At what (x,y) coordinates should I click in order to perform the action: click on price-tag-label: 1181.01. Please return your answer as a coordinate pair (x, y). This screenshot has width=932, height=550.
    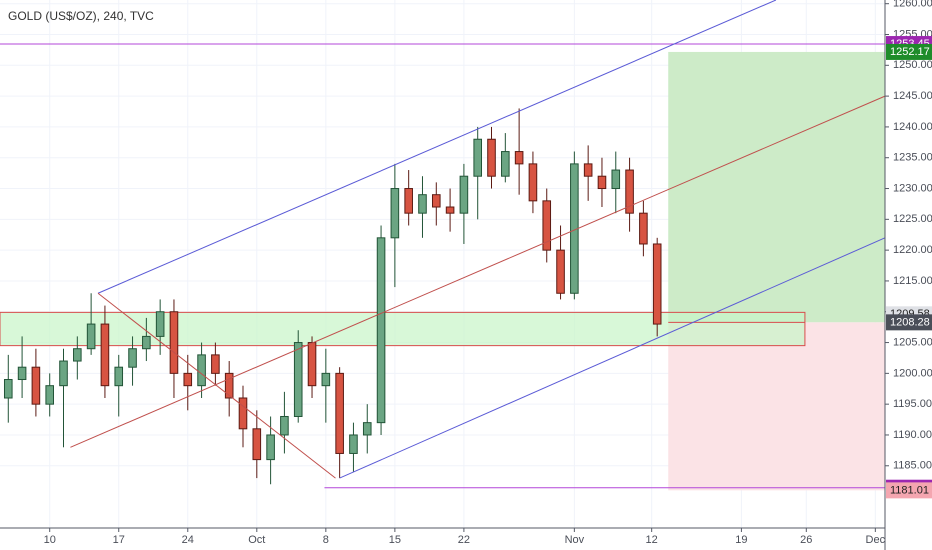
    Looking at the image, I should click on (909, 490).